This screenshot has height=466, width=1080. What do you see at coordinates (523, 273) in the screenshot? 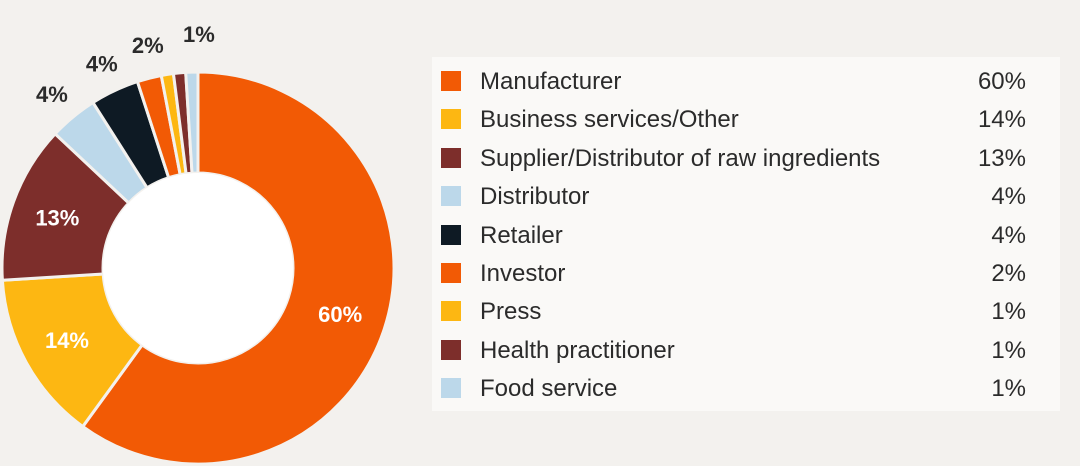
I see `legend-label: Investor` at bounding box center [523, 273].